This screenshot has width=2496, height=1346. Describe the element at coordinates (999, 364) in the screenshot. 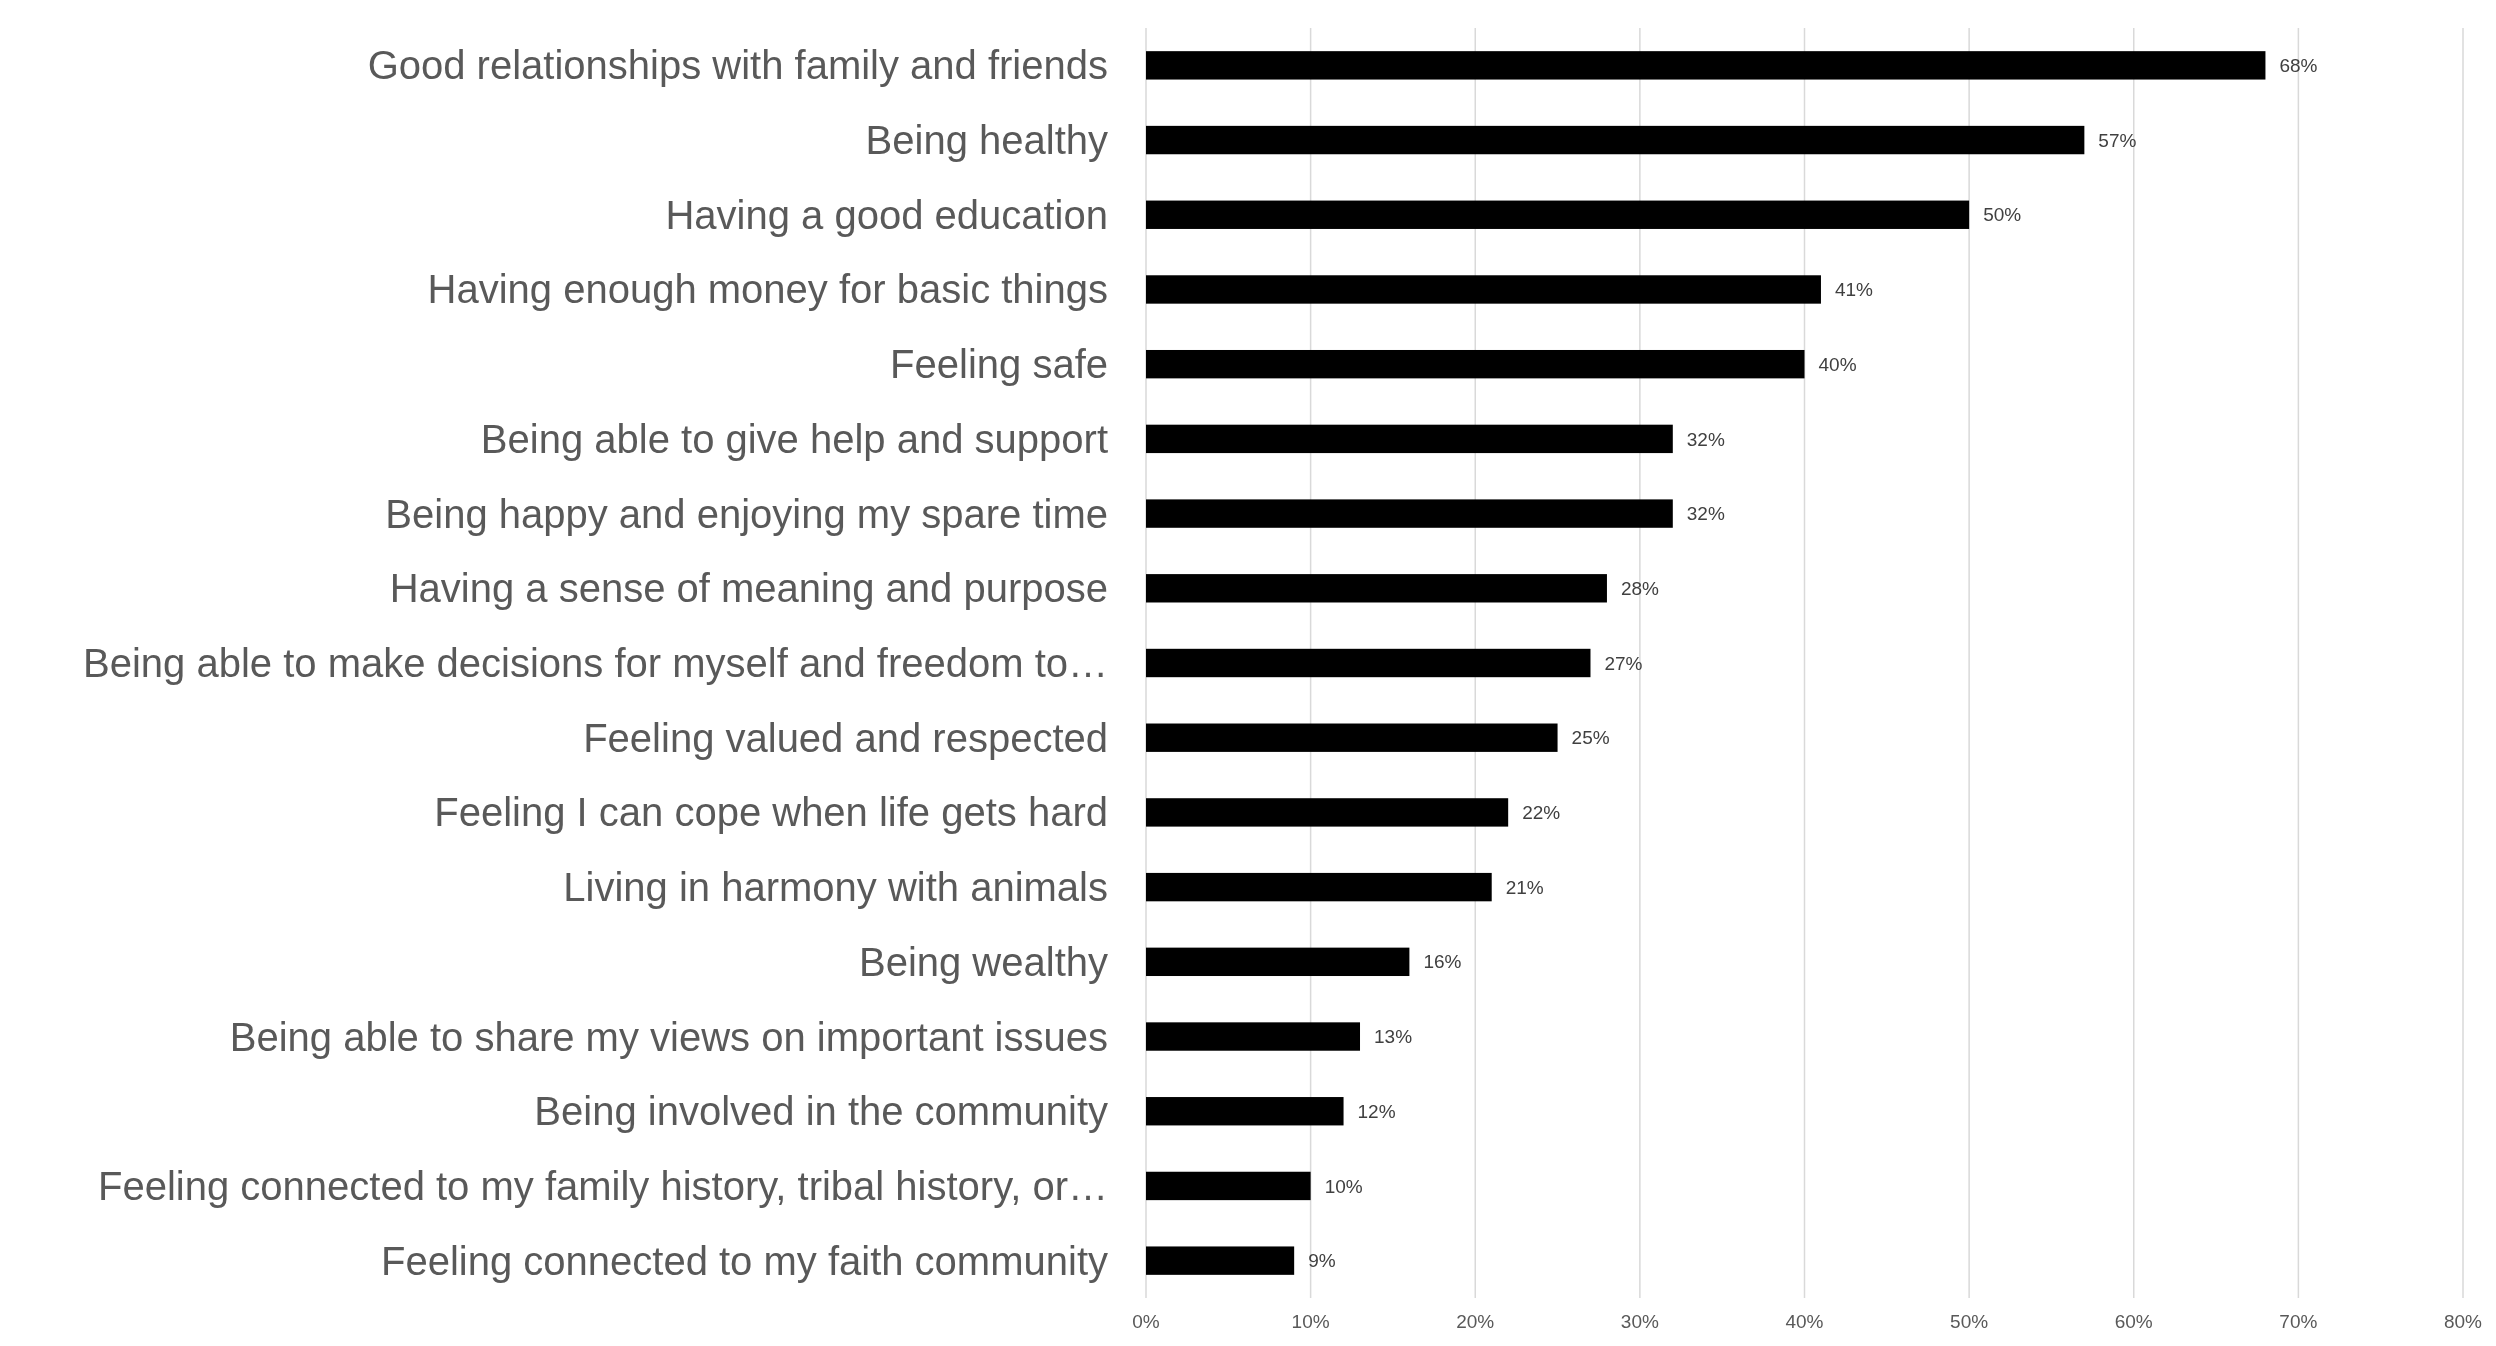

I see `y-tick-label: Feeling safe` at that location.